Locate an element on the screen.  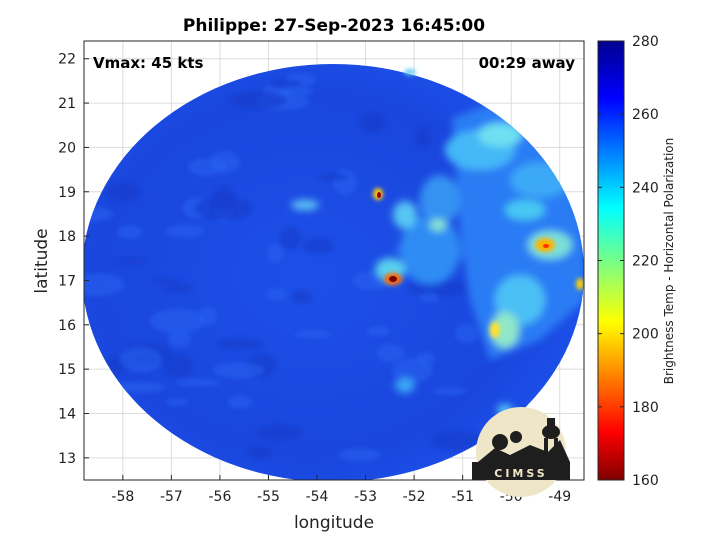
y-tick-label: 17 is located at coordinates (67, 281).